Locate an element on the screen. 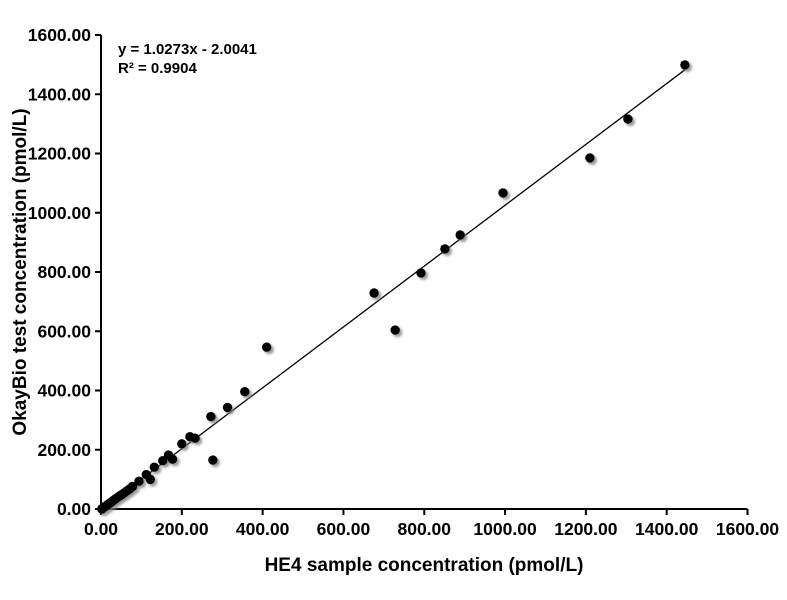 This screenshot has width=787, height=600. y-tick-label: 600.00 is located at coordinates (64, 331).